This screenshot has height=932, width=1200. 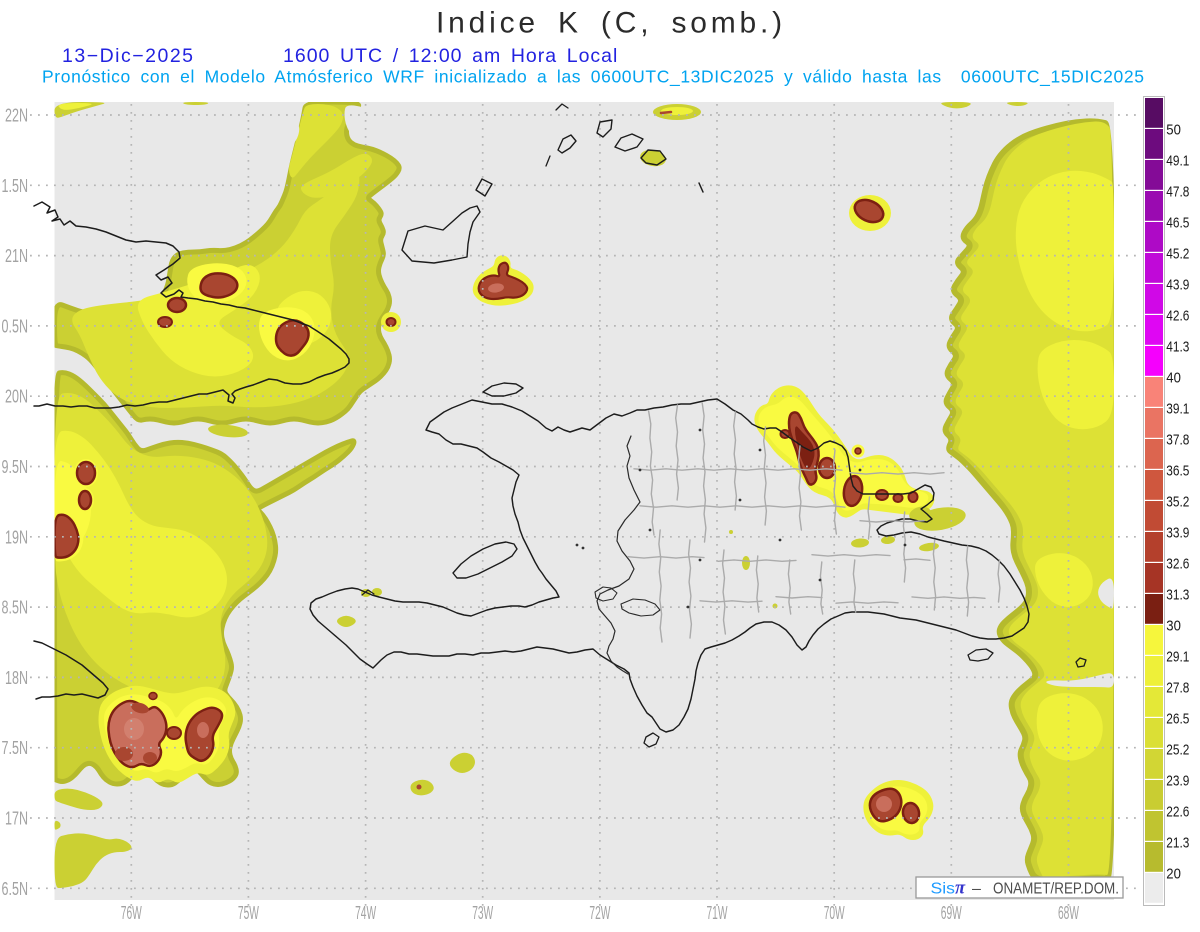 What do you see at coordinates (1177, 253) in the screenshot?
I see `svg-text: 45.2` at bounding box center [1177, 253].